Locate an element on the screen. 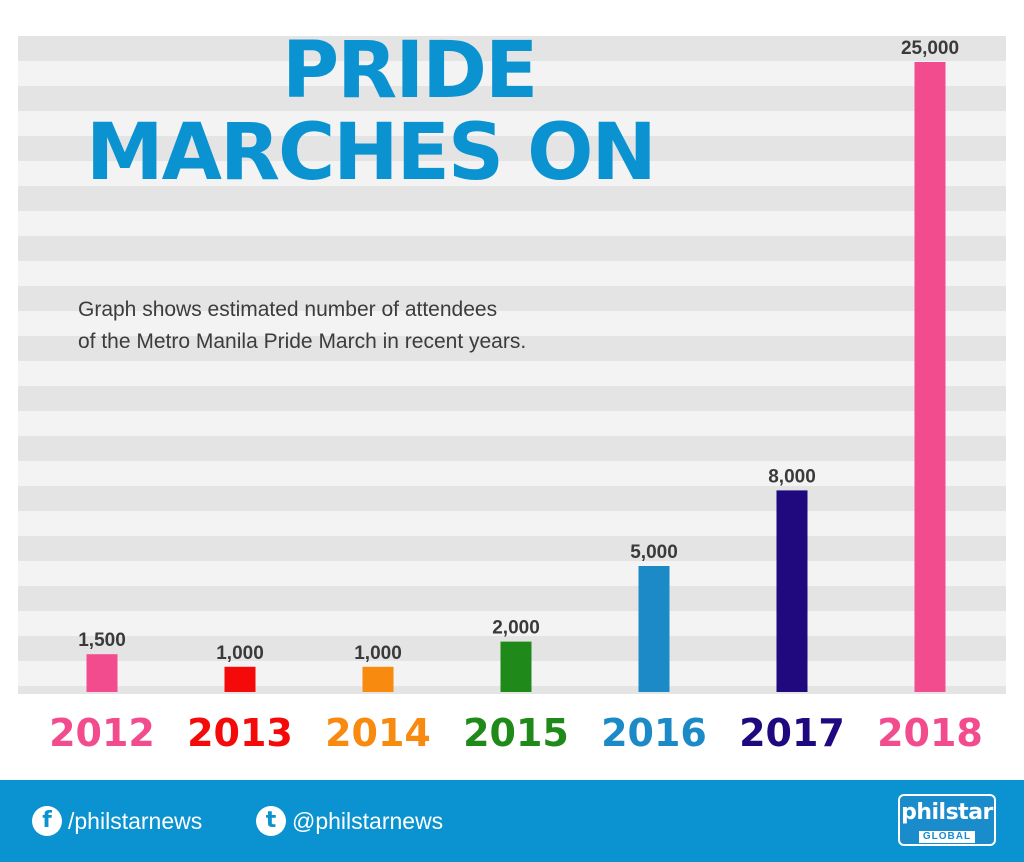 Image resolution: width=1024 pixels, height=862 pixels. philstar-logo: philstar GLOBAL is located at coordinates (947, 820).